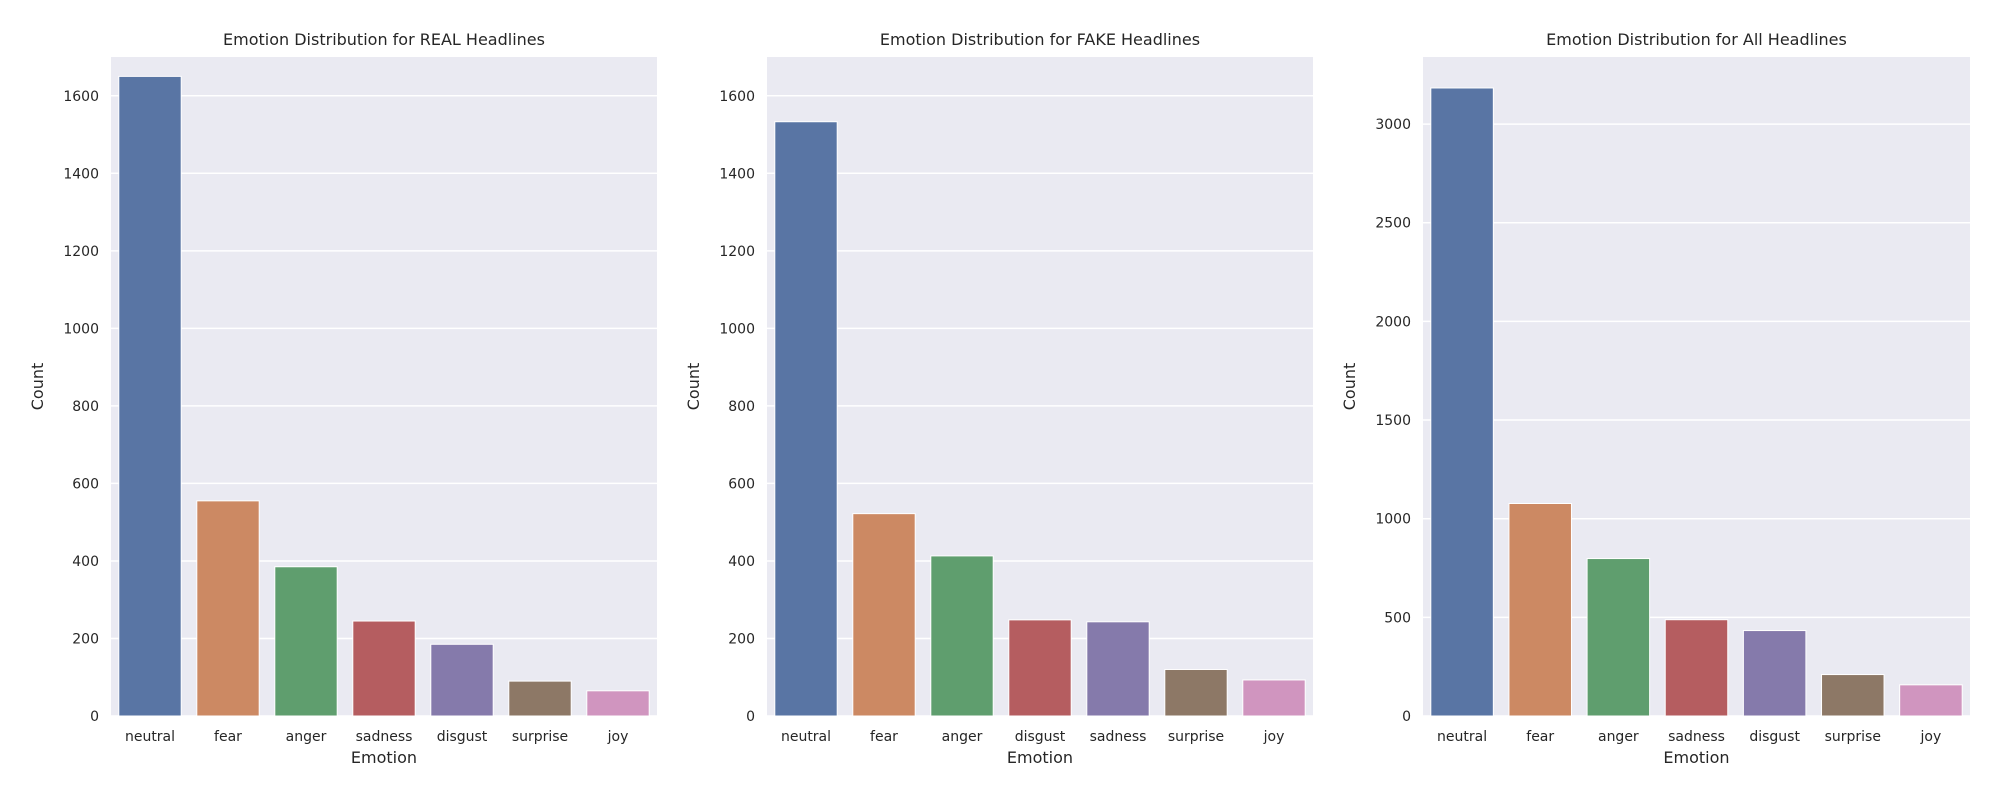 The height and width of the screenshot is (800, 2000). Describe the element at coordinates (1397, 618) in the screenshot. I see `y-tick-label: 500` at that location.